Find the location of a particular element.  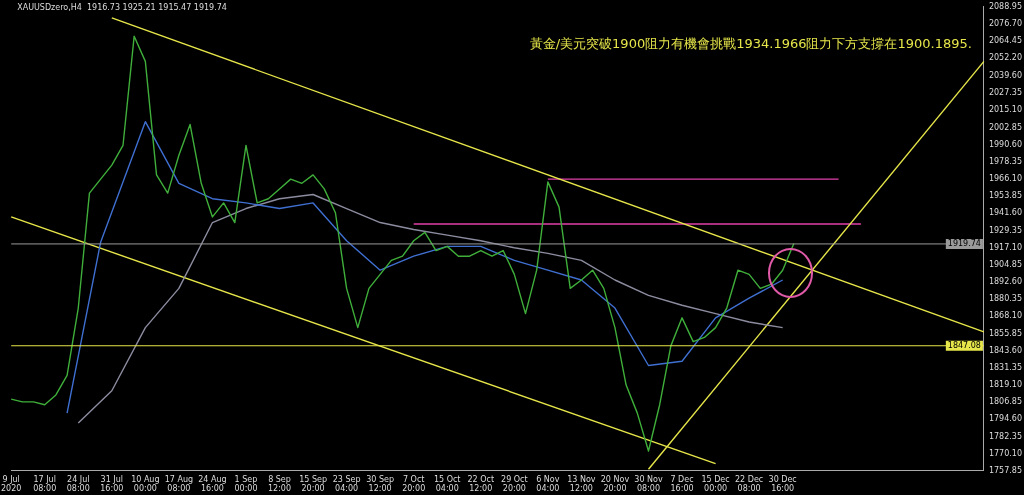

y-tick-label: 1892.60 is located at coordinates (1005, 282).